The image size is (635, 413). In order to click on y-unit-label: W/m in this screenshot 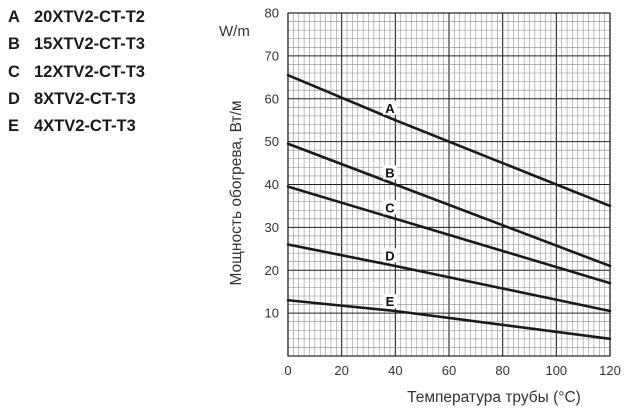, I will do `click(234, 31)`.